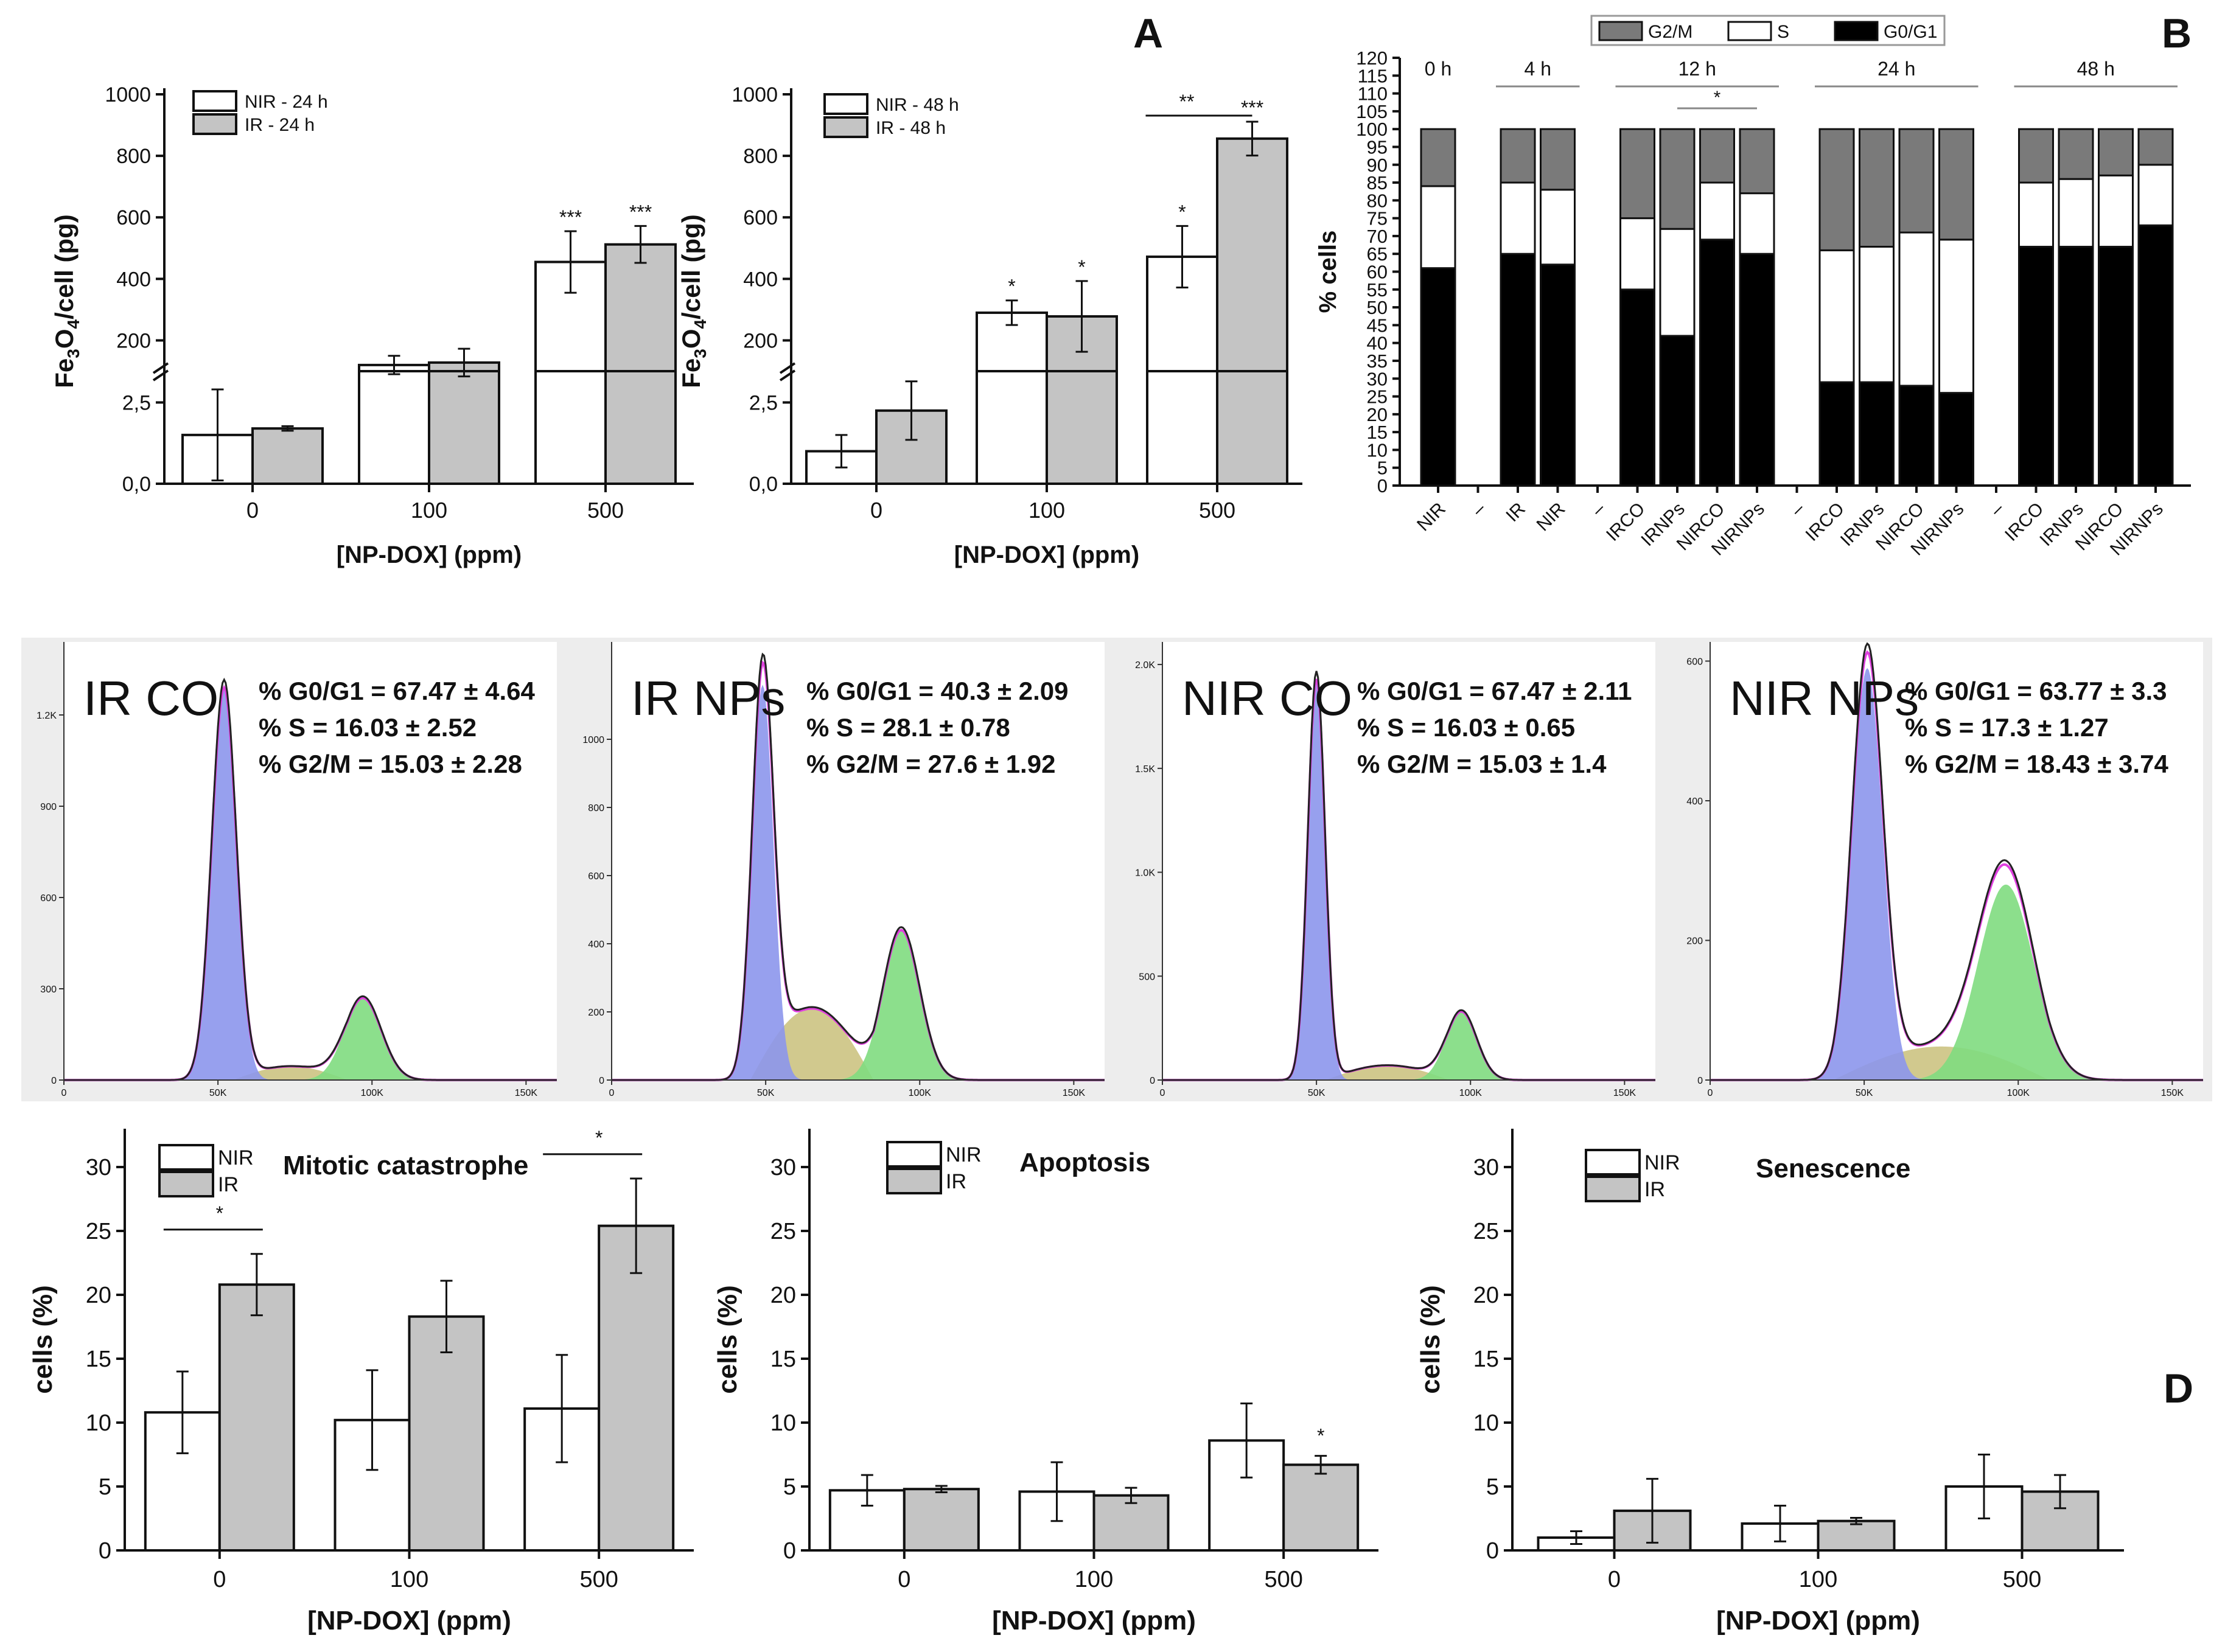 This screenshot has width=2225, height=1652. What do you see at coordinates (708, 698) in the screenshot?
I see `histogram-title: IR NPs` at bounding box center [708, 698].